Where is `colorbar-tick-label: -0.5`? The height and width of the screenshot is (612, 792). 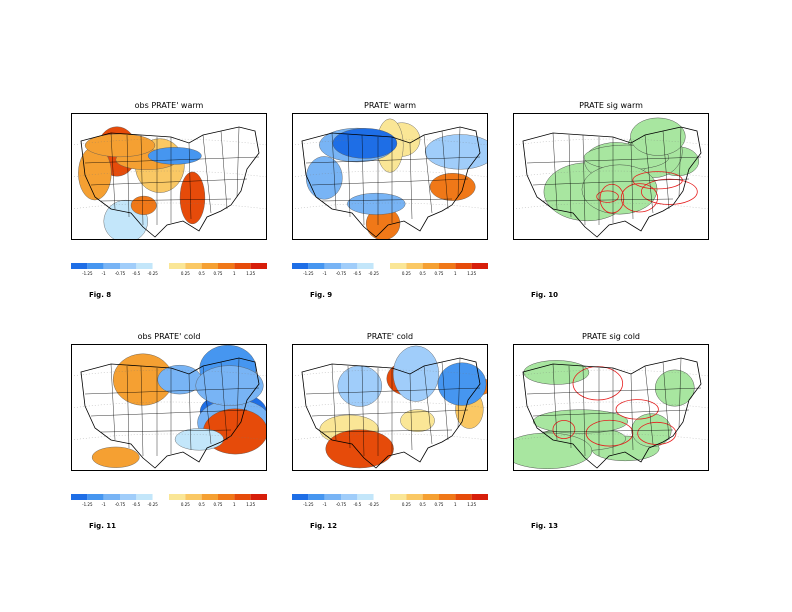 colorbar-tick-label: -0.5 is located at coordinates (357, 273).